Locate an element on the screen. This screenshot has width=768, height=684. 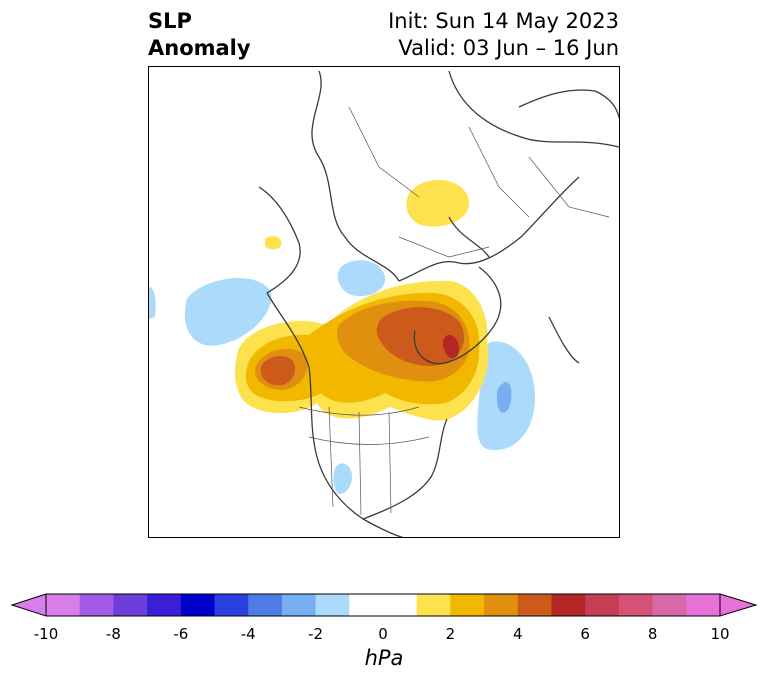
anomaly-russia is located at coordinates (438, 203).